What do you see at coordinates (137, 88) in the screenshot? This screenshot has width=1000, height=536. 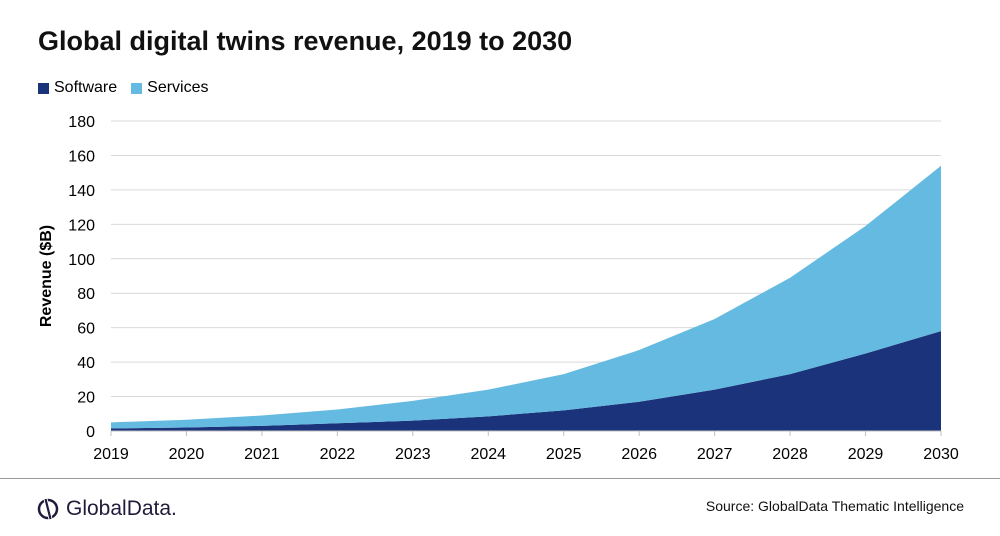 I see `legend-swatch-services` at bounding box center [137, 88].